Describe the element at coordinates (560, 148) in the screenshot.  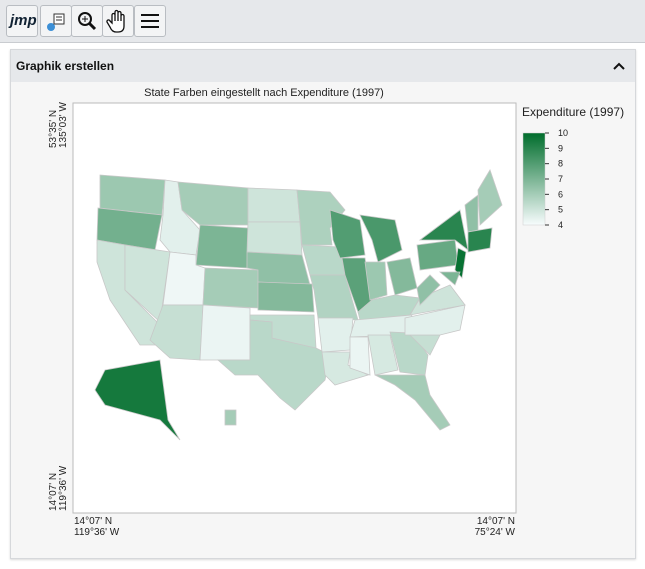
I see `legend-tick-label: 9` at that location.